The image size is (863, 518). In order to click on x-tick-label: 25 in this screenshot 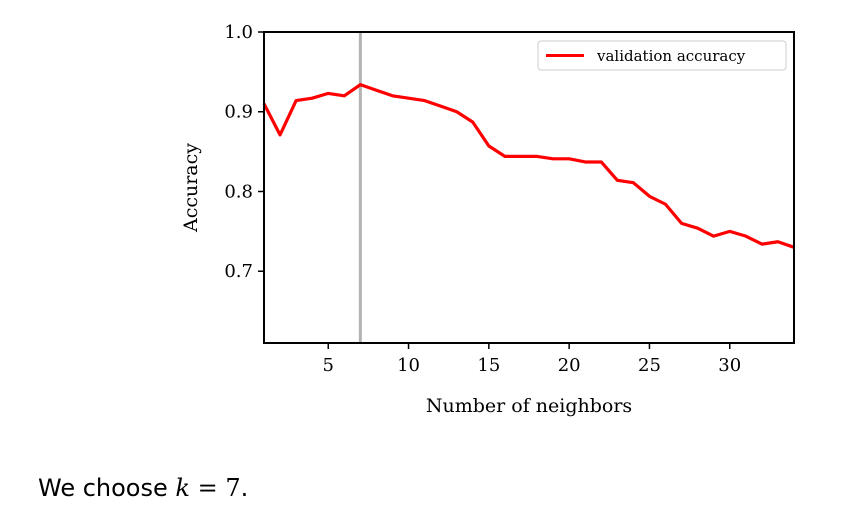, I will do `click(649, 365)`.